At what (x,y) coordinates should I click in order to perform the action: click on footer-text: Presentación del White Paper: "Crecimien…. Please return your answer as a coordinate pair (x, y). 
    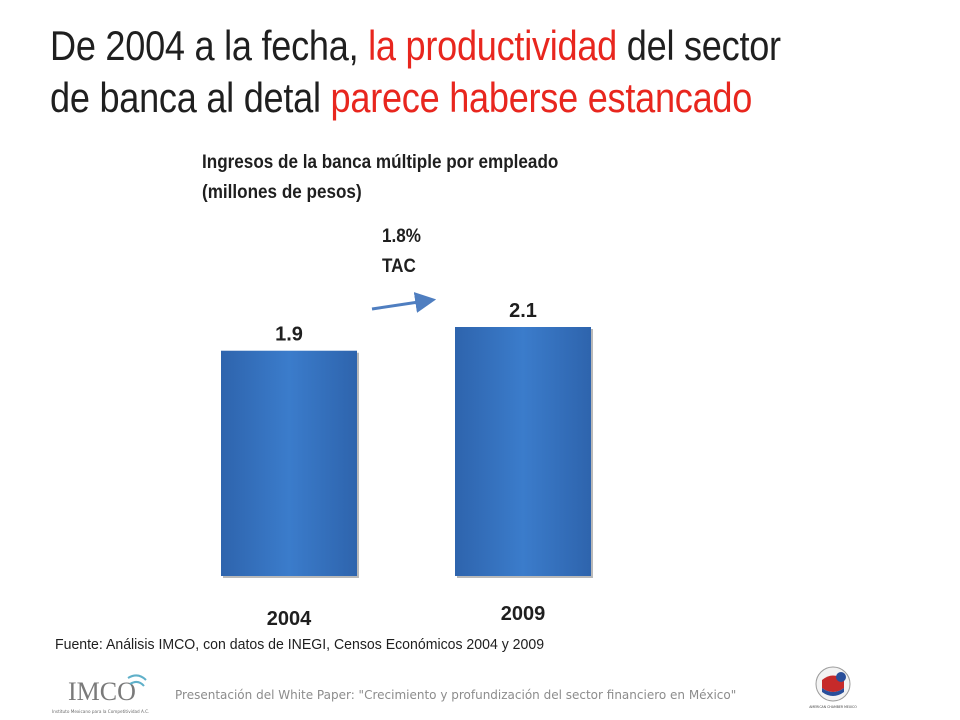
    Looking at the image, I should click on (456, 695).